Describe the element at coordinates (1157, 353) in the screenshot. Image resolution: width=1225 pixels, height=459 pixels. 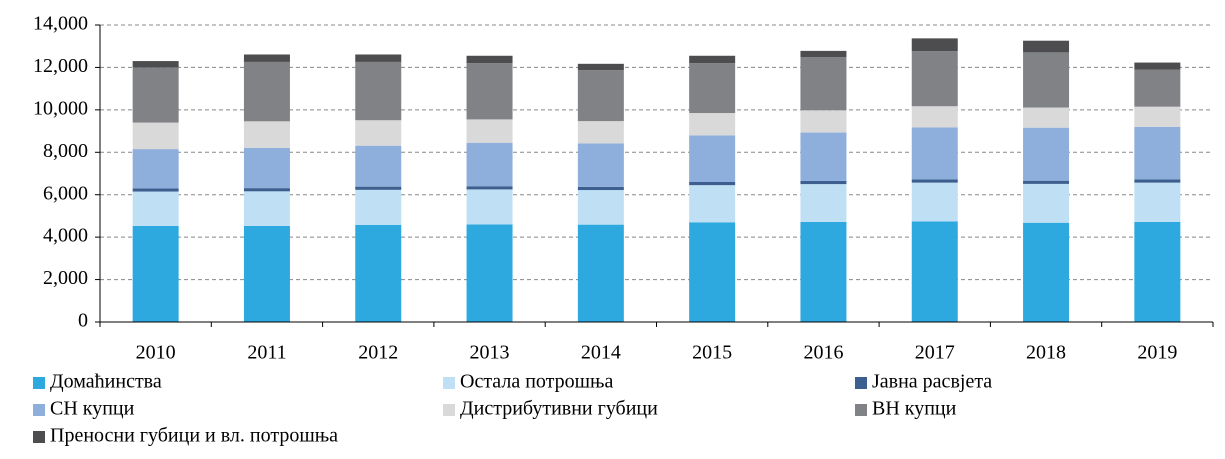
I see `x-tick-label: 2019` at that location.